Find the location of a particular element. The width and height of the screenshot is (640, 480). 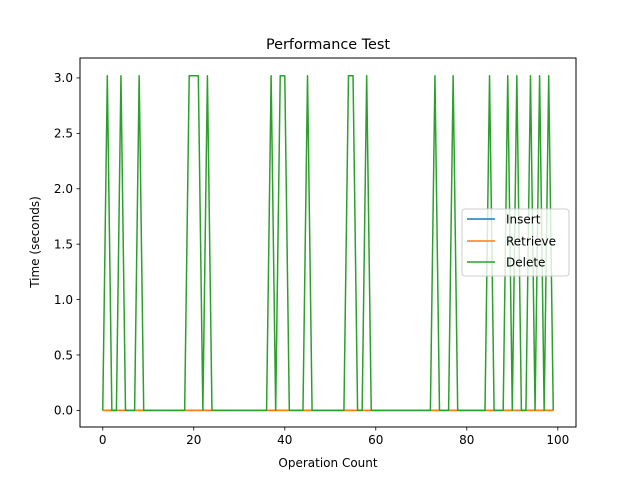

x-axis-ticks: 0 20 40 60 80 100 is located at coordinates (334, 437).